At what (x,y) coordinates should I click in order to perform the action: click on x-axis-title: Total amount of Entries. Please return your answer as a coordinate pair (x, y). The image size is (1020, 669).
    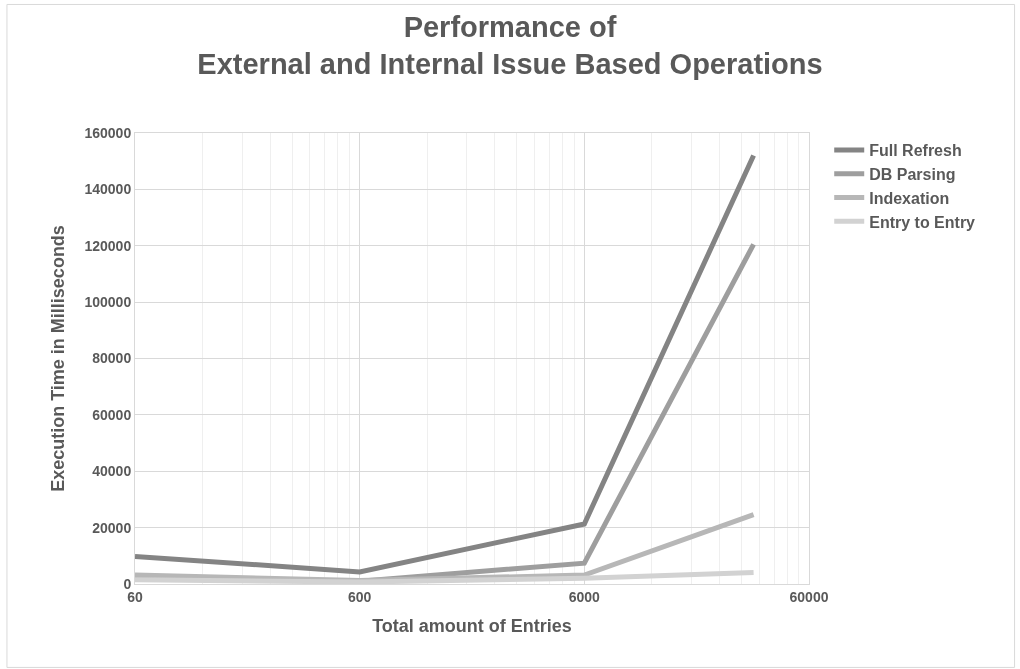
    Looking at the image, I should click on (472, 625).